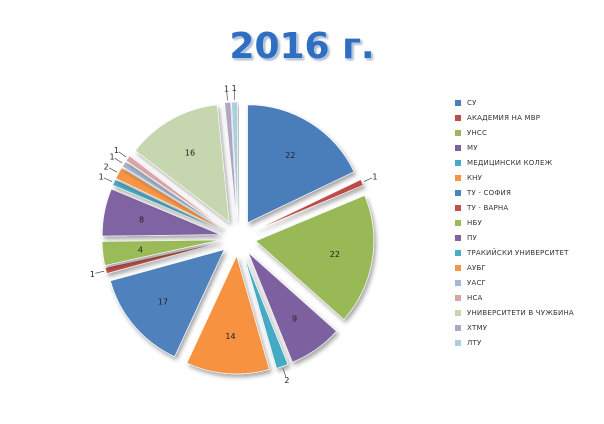  What do you see at coordinates (518, 253) in the screenshot?
I see `legend-label: ТРАКИЙСКИ УНИВЕРСИТЕТ` at bounding box center [518, 253].